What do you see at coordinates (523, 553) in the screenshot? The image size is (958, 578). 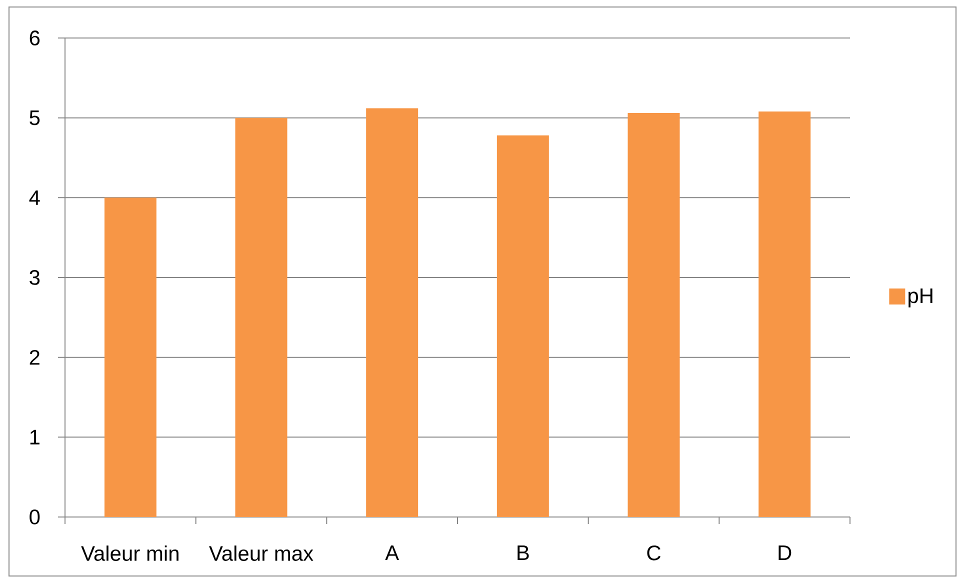 I see `x-tick-label: B` at bounding box center [523, 553].